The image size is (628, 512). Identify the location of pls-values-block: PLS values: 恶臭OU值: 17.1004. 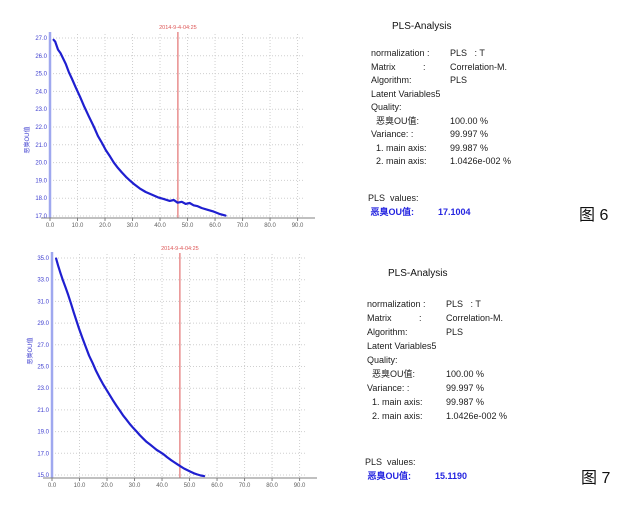
(419, 205).